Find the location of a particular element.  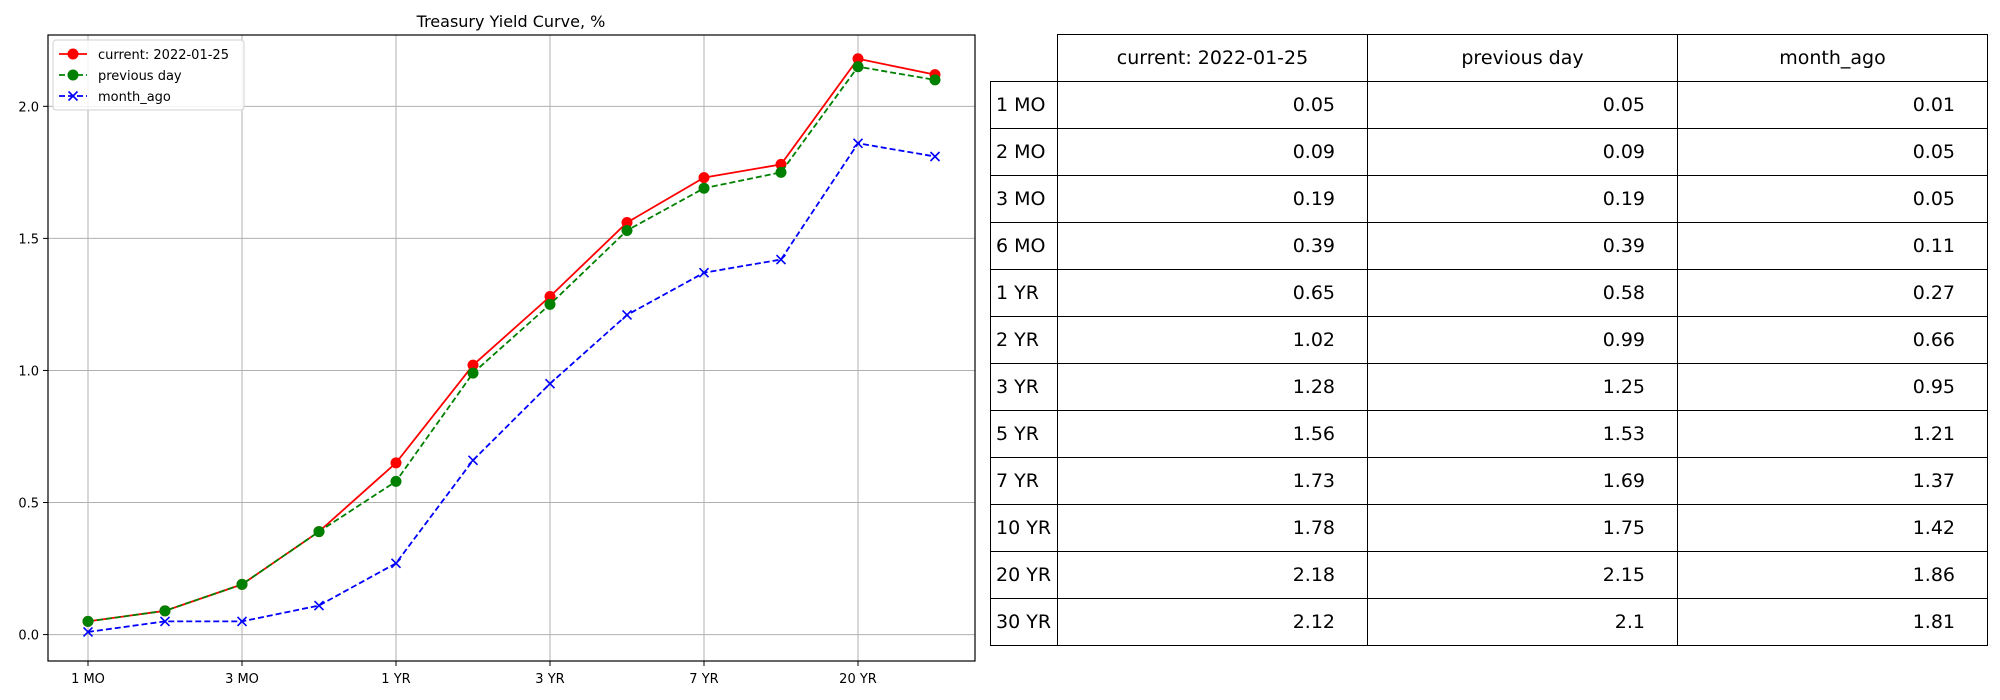

table-cell: 2.18 is located at coordinates (1212, 575).